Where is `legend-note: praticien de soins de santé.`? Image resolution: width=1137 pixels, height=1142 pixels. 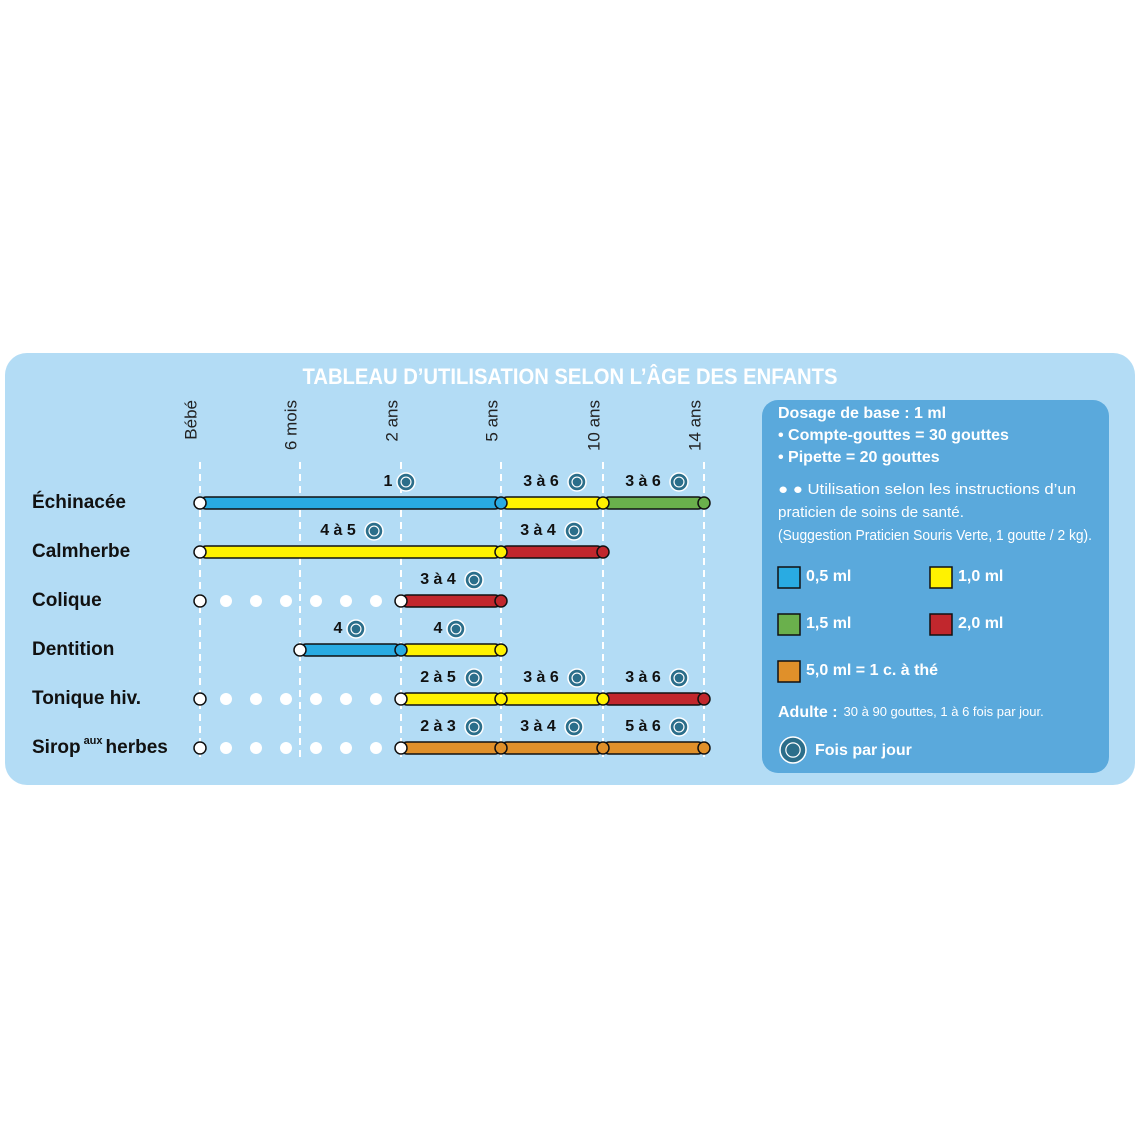
legend-note: praticien de soins de santé. is located at coordinates (871, 512).